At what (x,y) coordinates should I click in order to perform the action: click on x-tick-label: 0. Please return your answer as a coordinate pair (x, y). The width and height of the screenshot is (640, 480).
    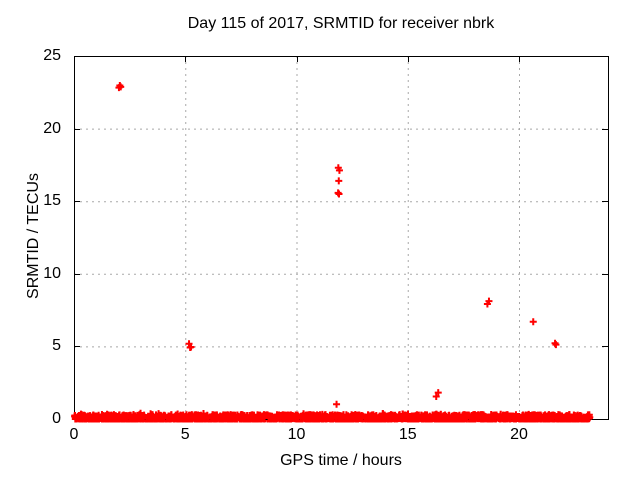
    Looking at the image, I should click on (74, 434).